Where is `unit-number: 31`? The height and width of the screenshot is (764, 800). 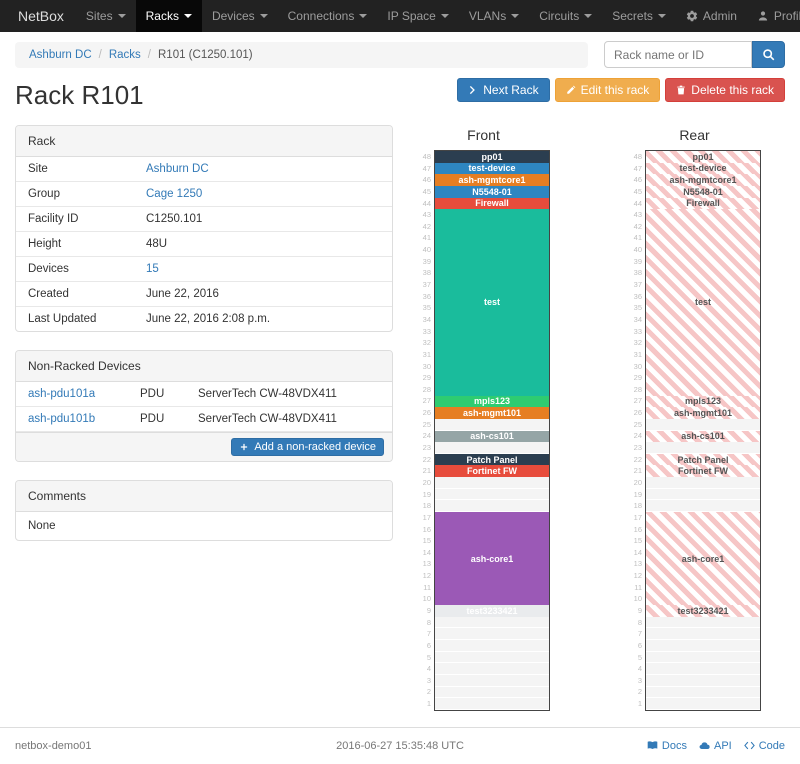 unit-number: 31 is located at coordinates (637, 354).